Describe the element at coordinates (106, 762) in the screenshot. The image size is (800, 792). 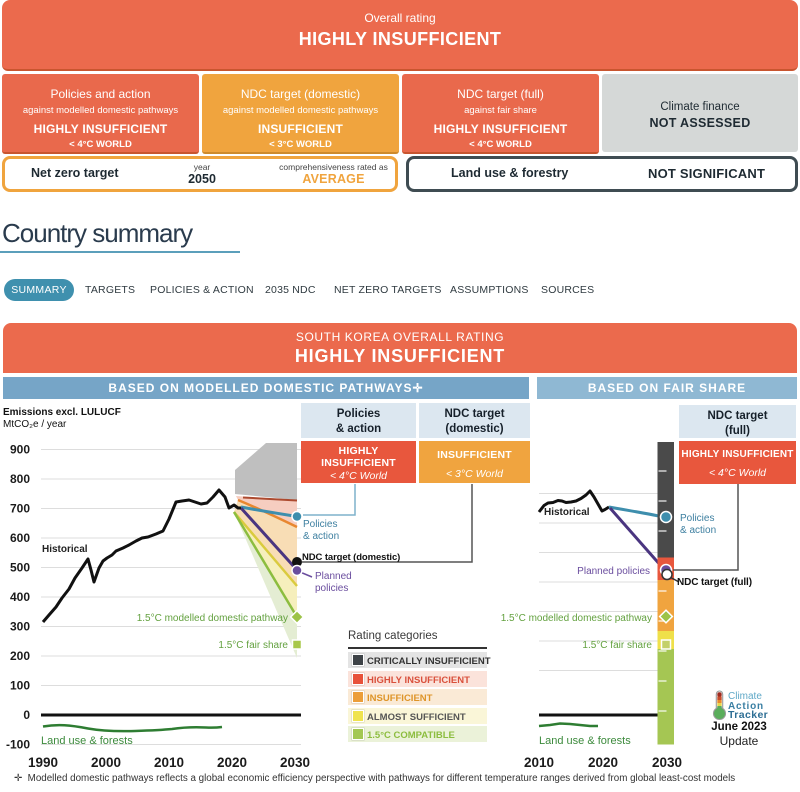
I see `svg-text: 2000` at that location.